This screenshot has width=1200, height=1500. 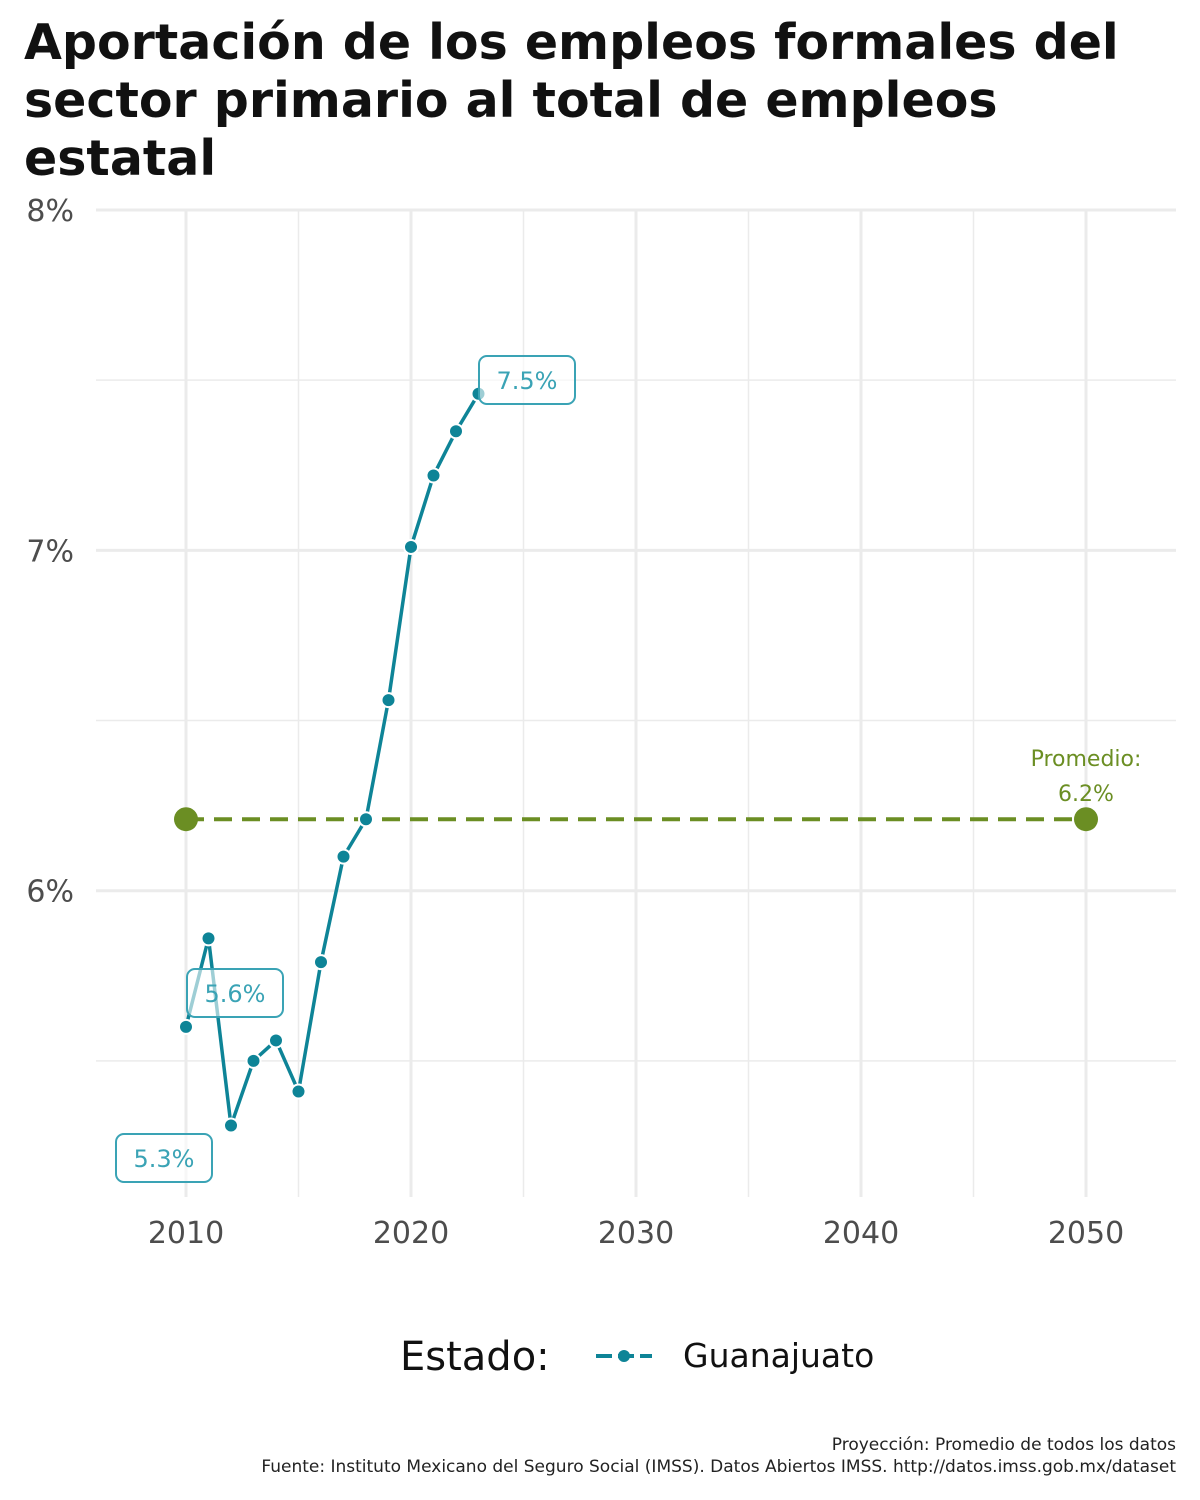 What do you see at coordinates (411, 1233) in the screenshot?
I see `x-tick-label: 2020` at bounding box center [411, 1233].